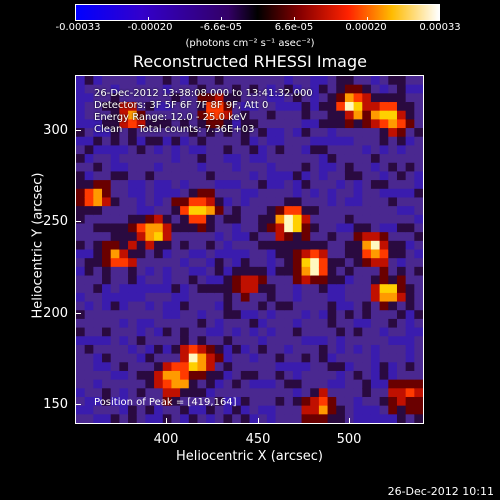 This screenshot has height=500, width=500. What do you see at coordinates (55, 404) in the screenshot?
I see `y-tick-label: 150` at bounding box center [55, 404].